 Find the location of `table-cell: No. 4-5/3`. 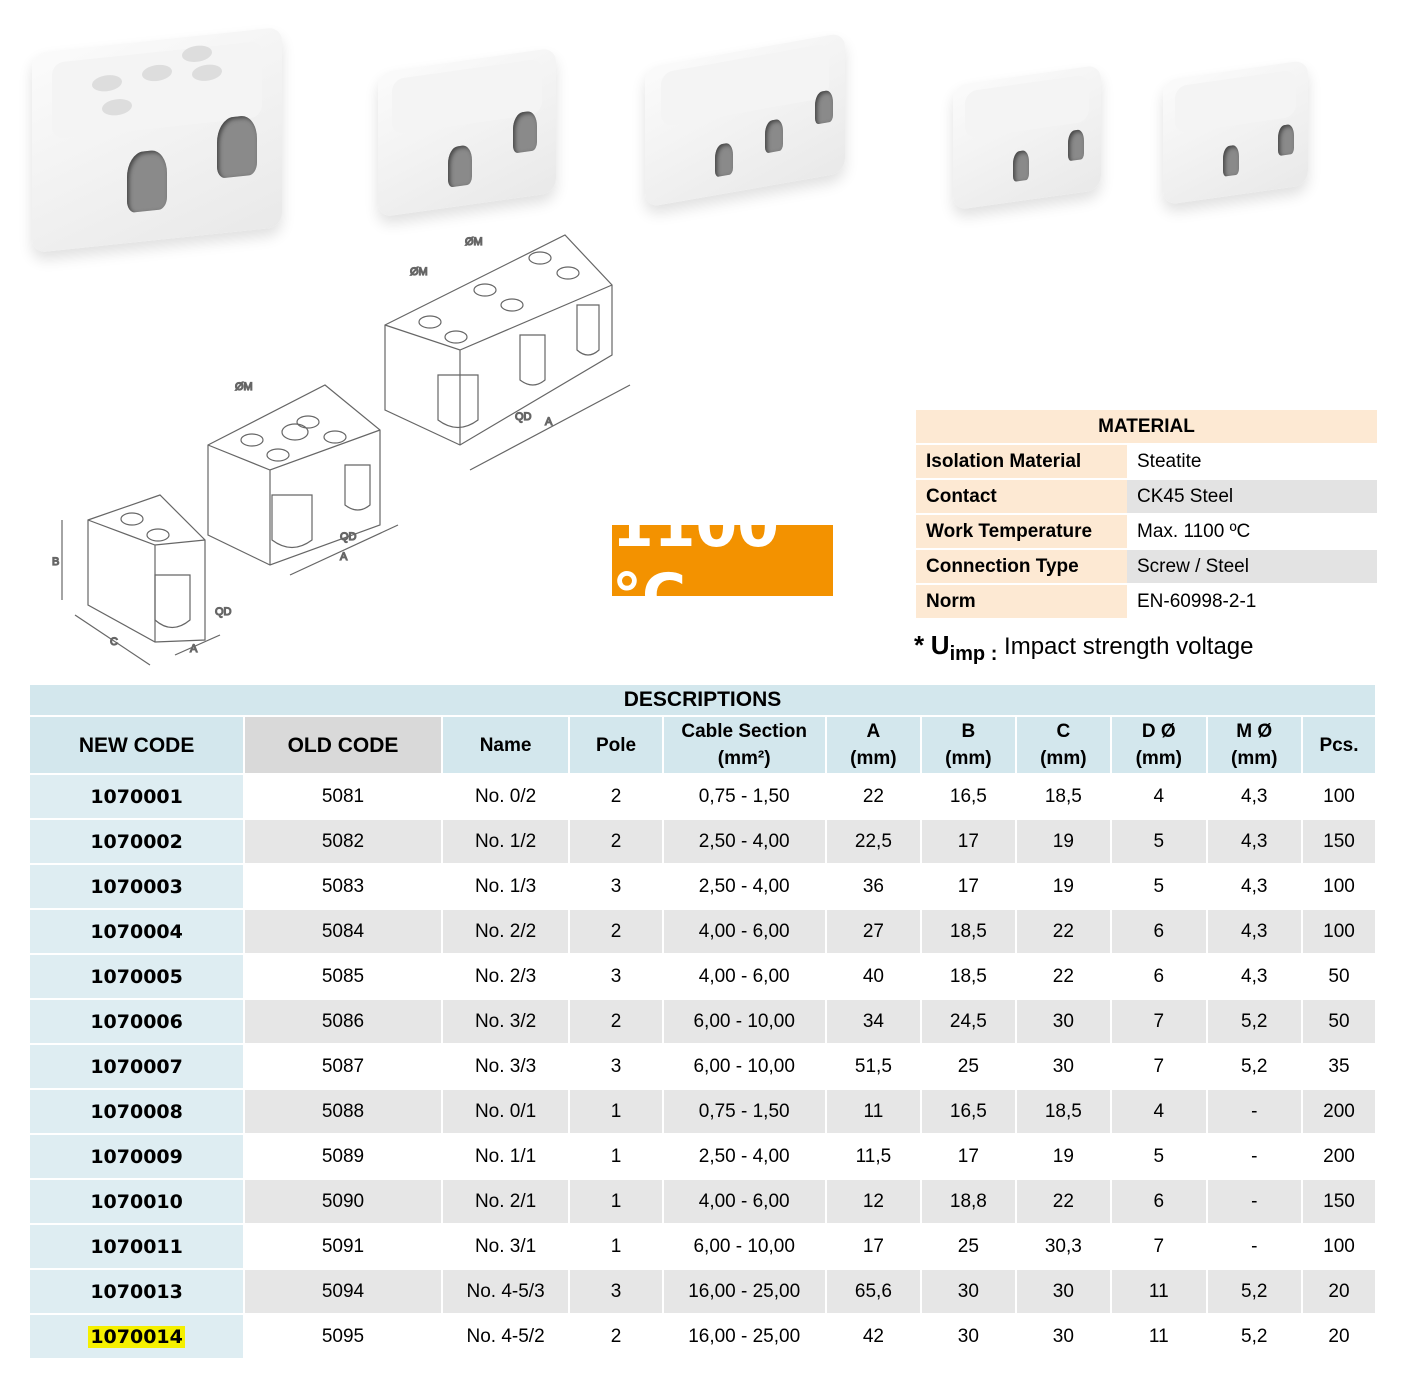

table-cell: No. 4-5/3 is located at coordinates (505, 1291).